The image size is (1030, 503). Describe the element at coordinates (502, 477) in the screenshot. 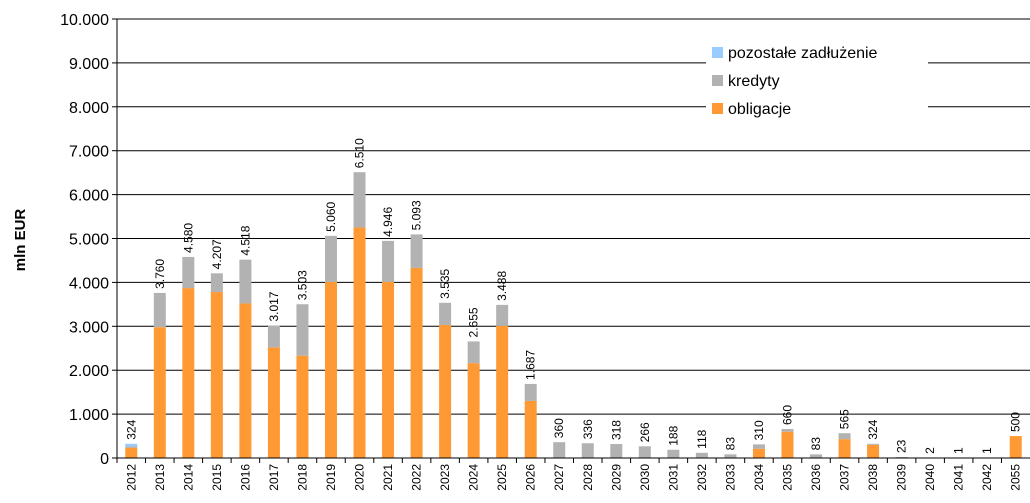

I see `x-tick-label: 2025` at that location.